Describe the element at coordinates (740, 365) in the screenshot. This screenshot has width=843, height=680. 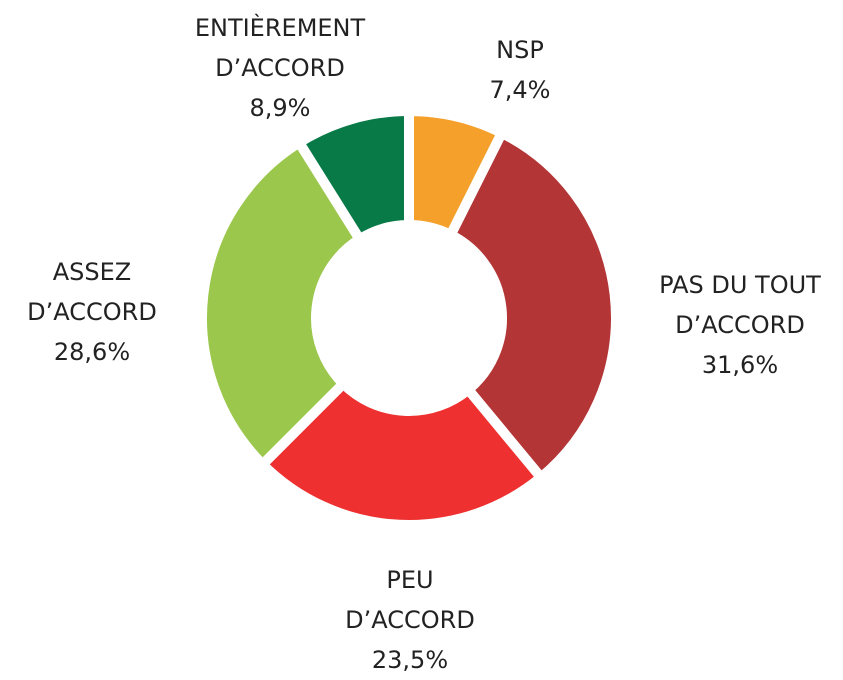
I see `value-label: 31,6%` at that location.